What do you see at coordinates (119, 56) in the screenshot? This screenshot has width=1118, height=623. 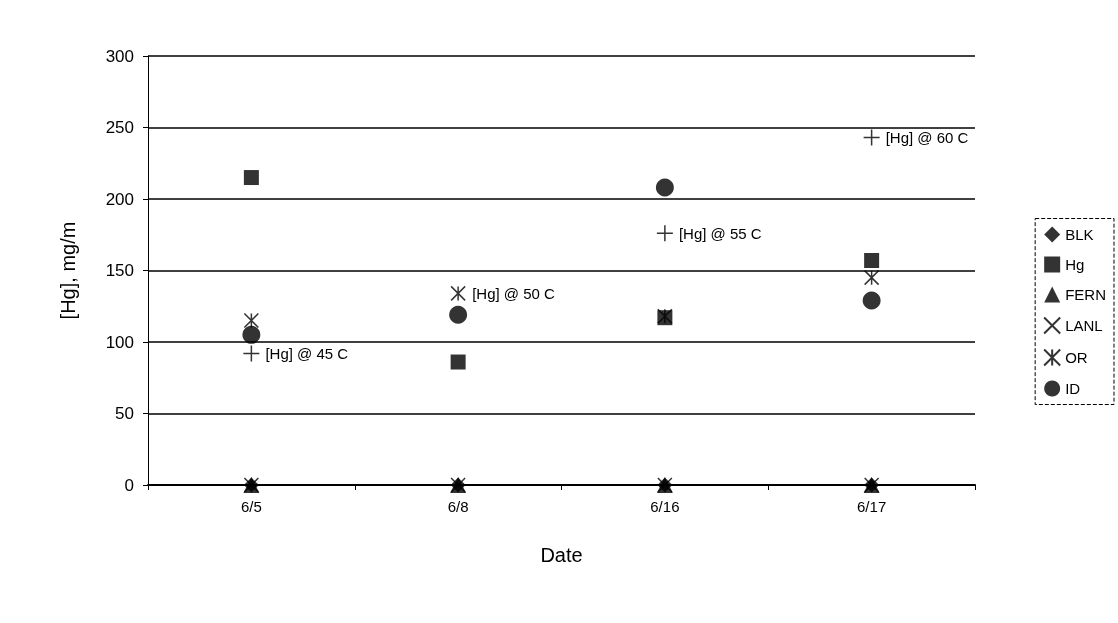 I see `y-tick-label: 300` at bounding box center [119, 56].